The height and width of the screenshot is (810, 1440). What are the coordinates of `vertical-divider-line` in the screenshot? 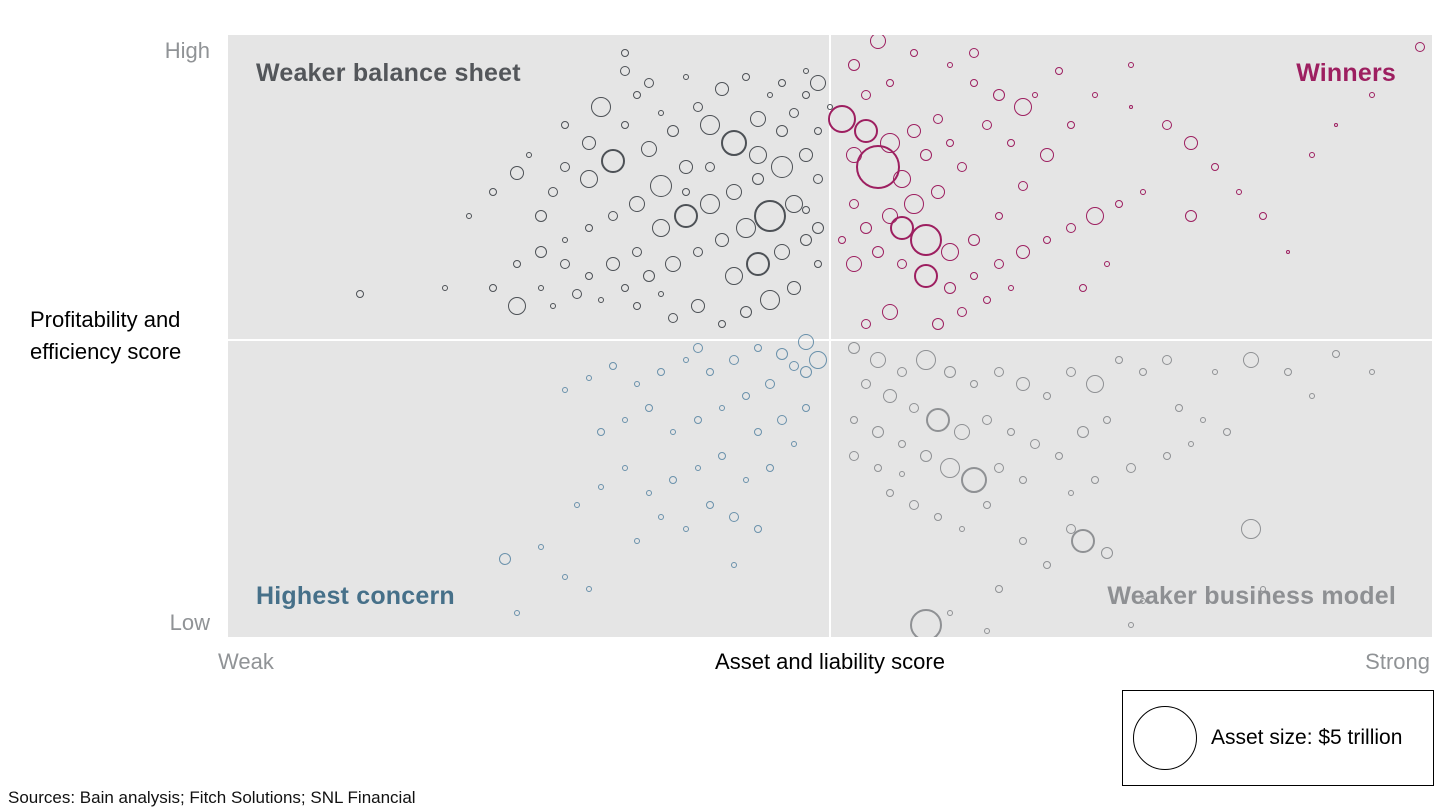 It's located at (830, 336).